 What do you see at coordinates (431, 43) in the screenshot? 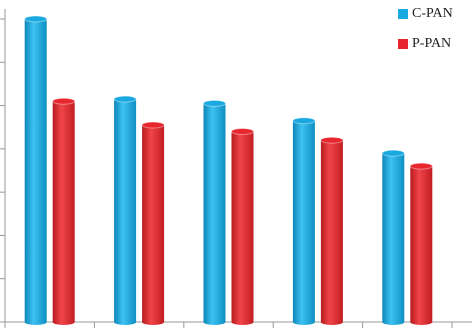
I see `legend-label: P-PAN` at bounding box center [431, 43].